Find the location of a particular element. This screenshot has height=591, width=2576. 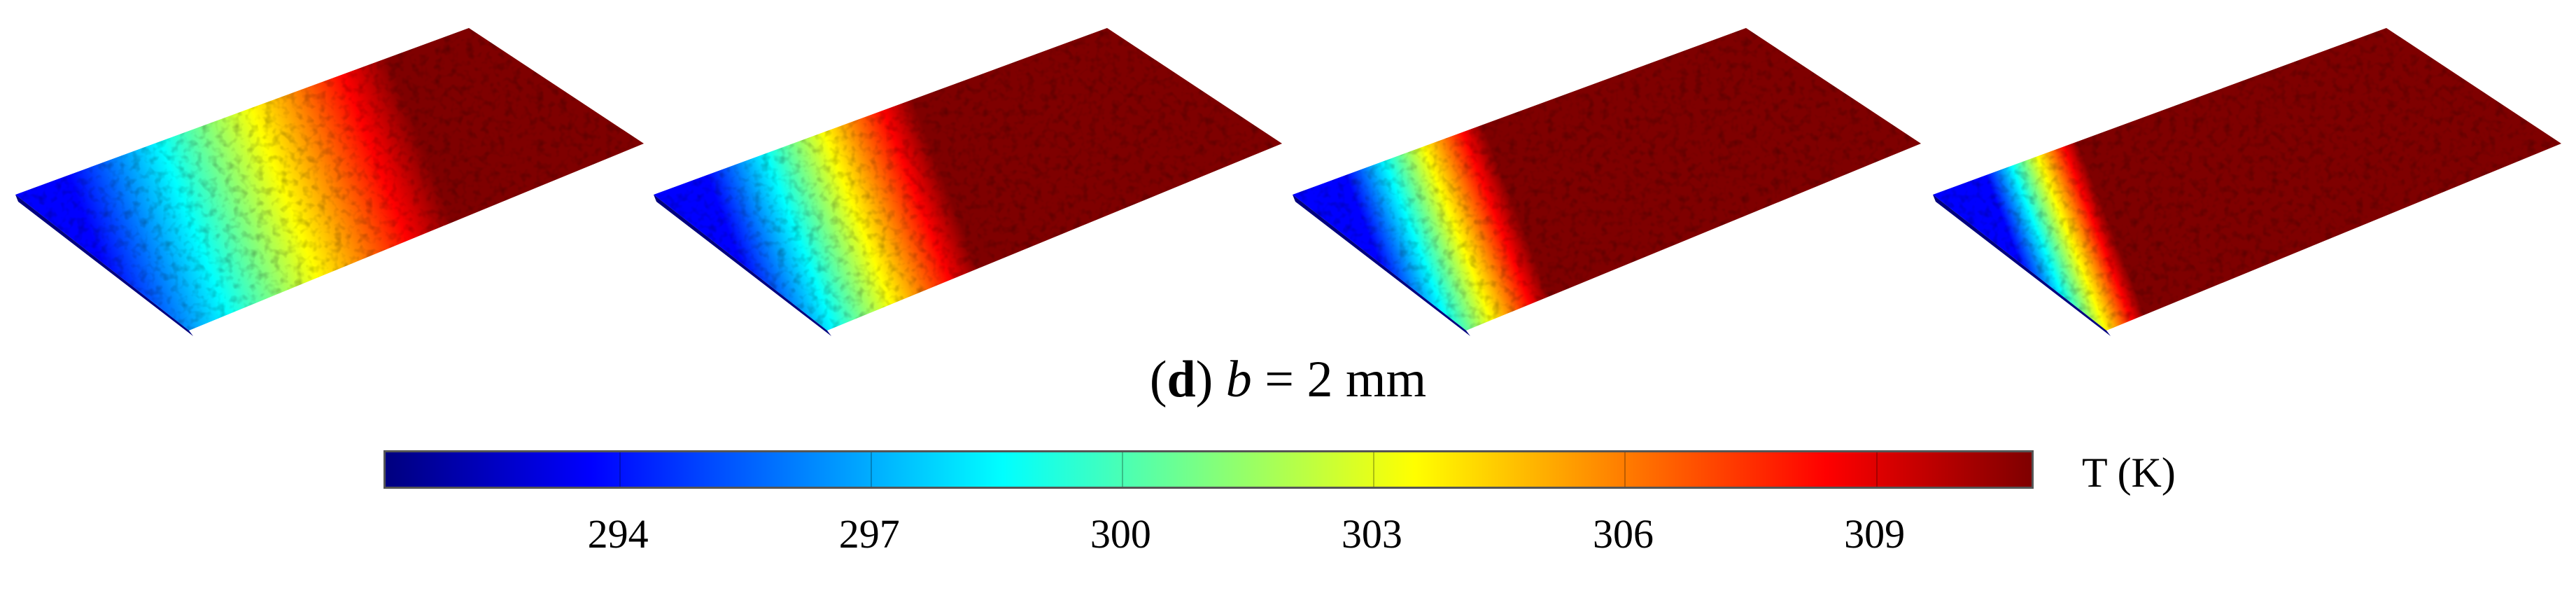

figure-caption: (d) b = 2 mm is located at coordinates (1288, 379).